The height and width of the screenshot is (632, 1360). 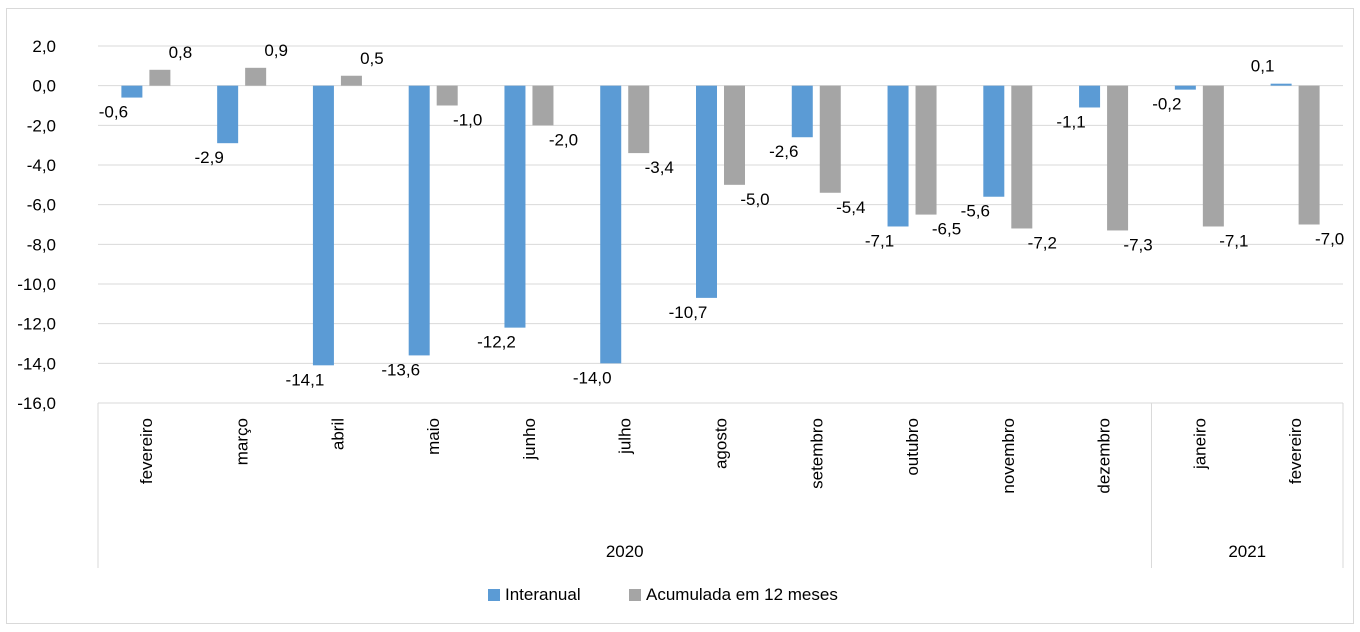 What do you see at coordinates (337, 434) in the screenshot?
I see `category-label: abril` at bounding box center [337, 434].